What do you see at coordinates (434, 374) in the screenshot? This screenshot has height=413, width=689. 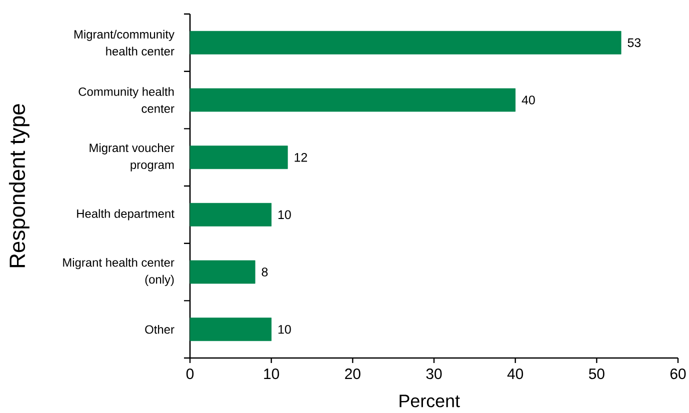 I see `x-tick-label: 30` at bounding box center [434, 374].